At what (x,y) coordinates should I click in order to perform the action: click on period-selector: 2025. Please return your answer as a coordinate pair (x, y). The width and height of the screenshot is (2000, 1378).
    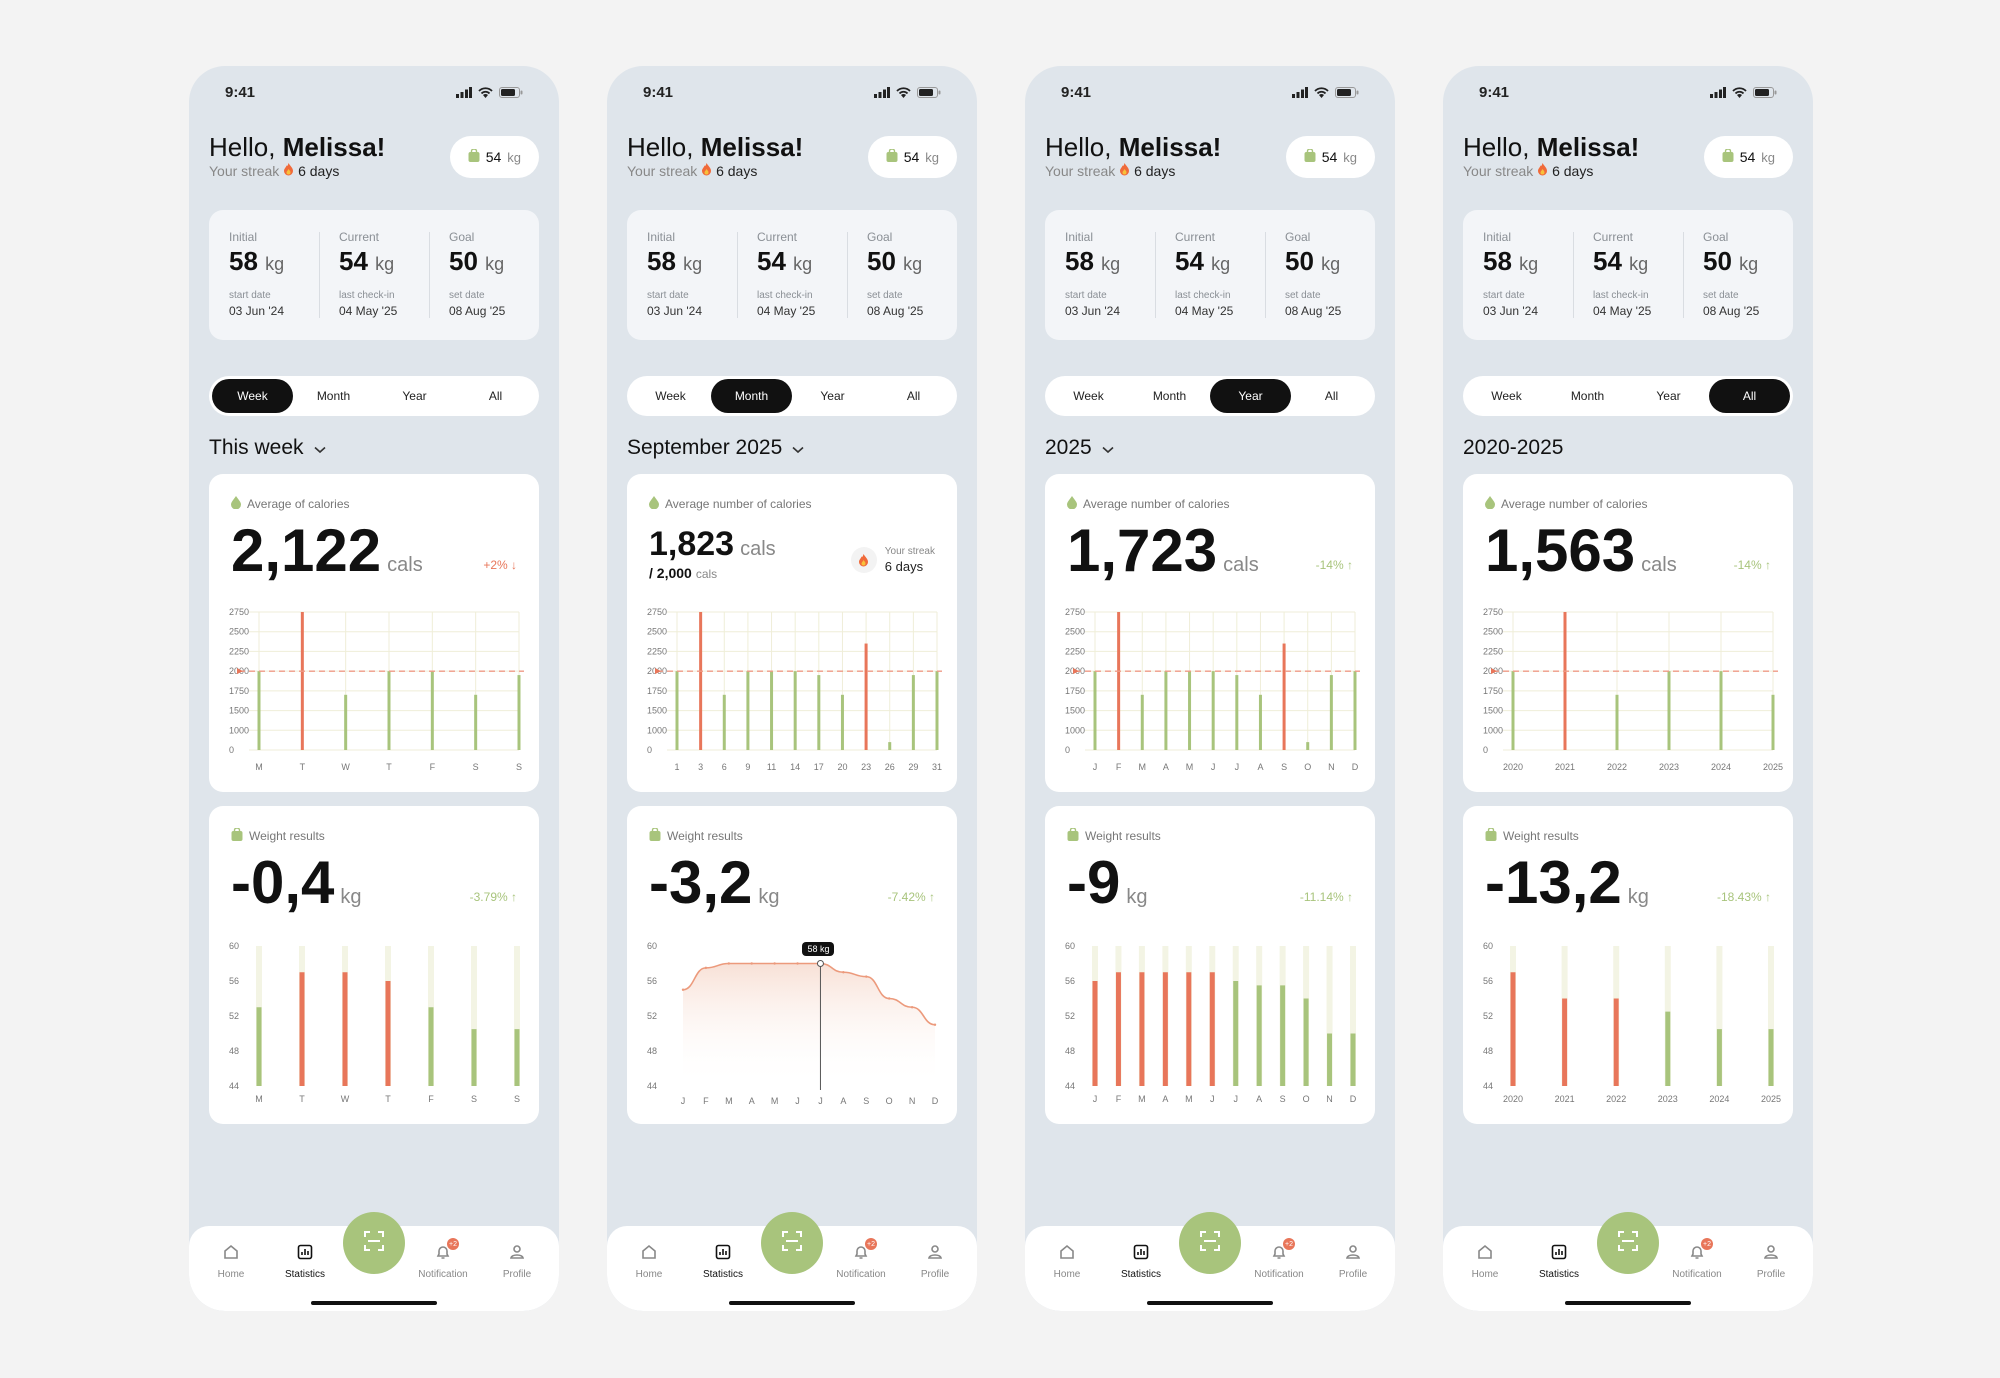
    Looking at the image, I should click on (1079, 448).